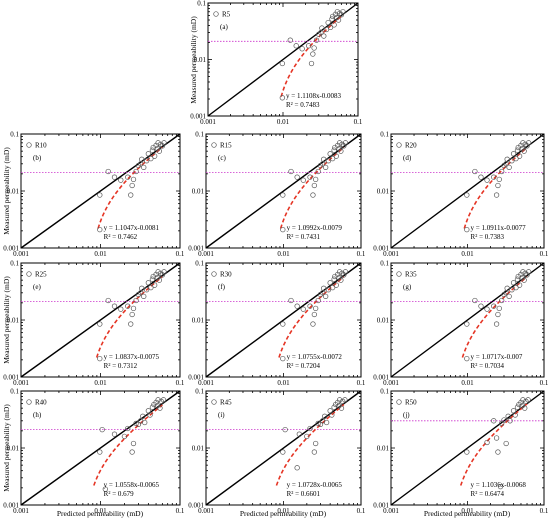 Image resolution: width=550 pixels, height=519 pixels. What do you see at coordinates (407, 158) in the screenshot?
I see `panel-label: (d)` at bounding box center [407, 158].